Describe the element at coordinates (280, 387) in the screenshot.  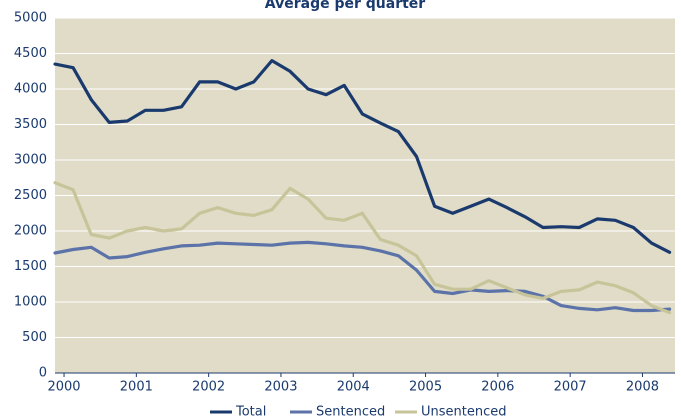
I see `x-tick-label: 2003` at that location.